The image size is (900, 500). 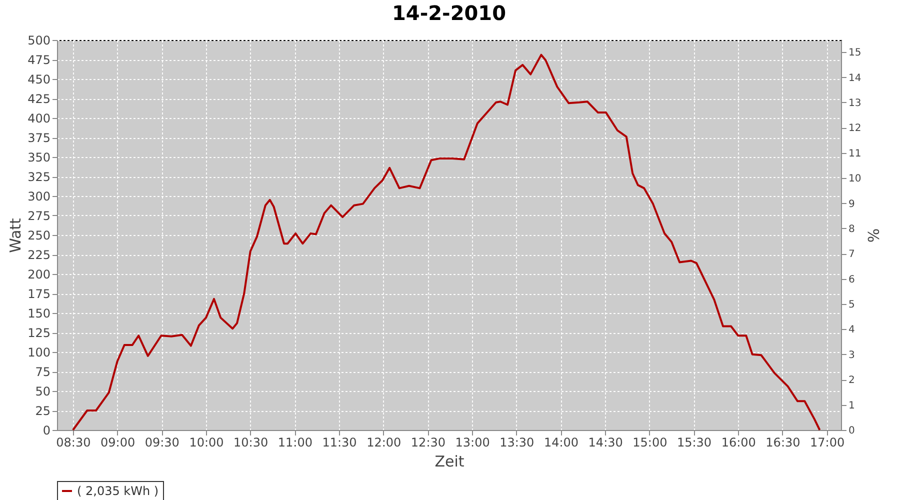 I want to click on x-tick-label: 15:30, so click(x=694, y=443).